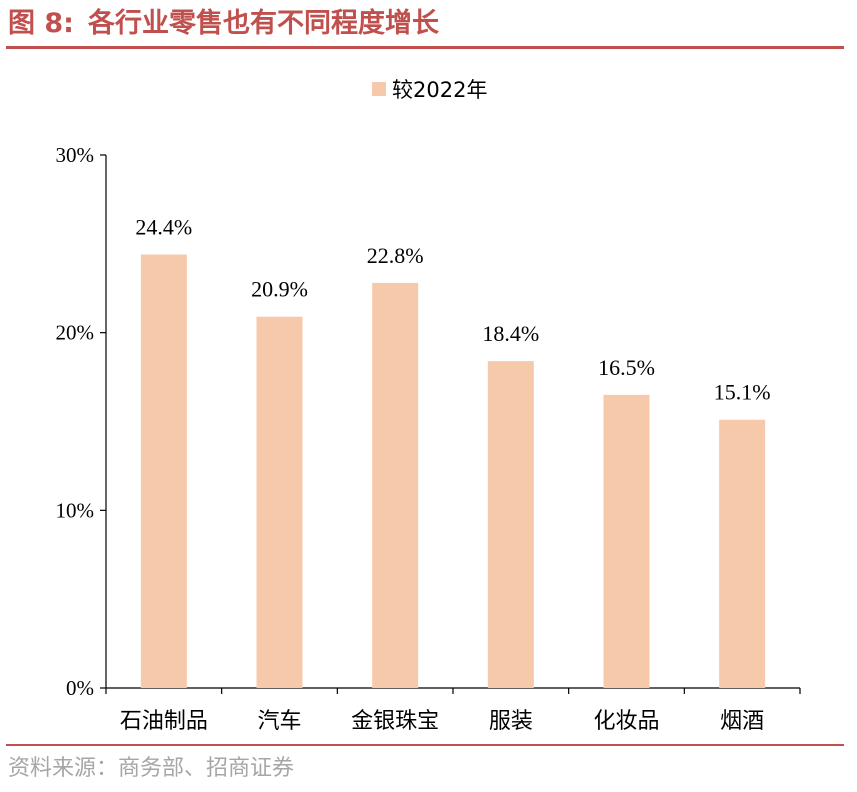  I want to click on data-label: 22.8%, so click(395, 255).